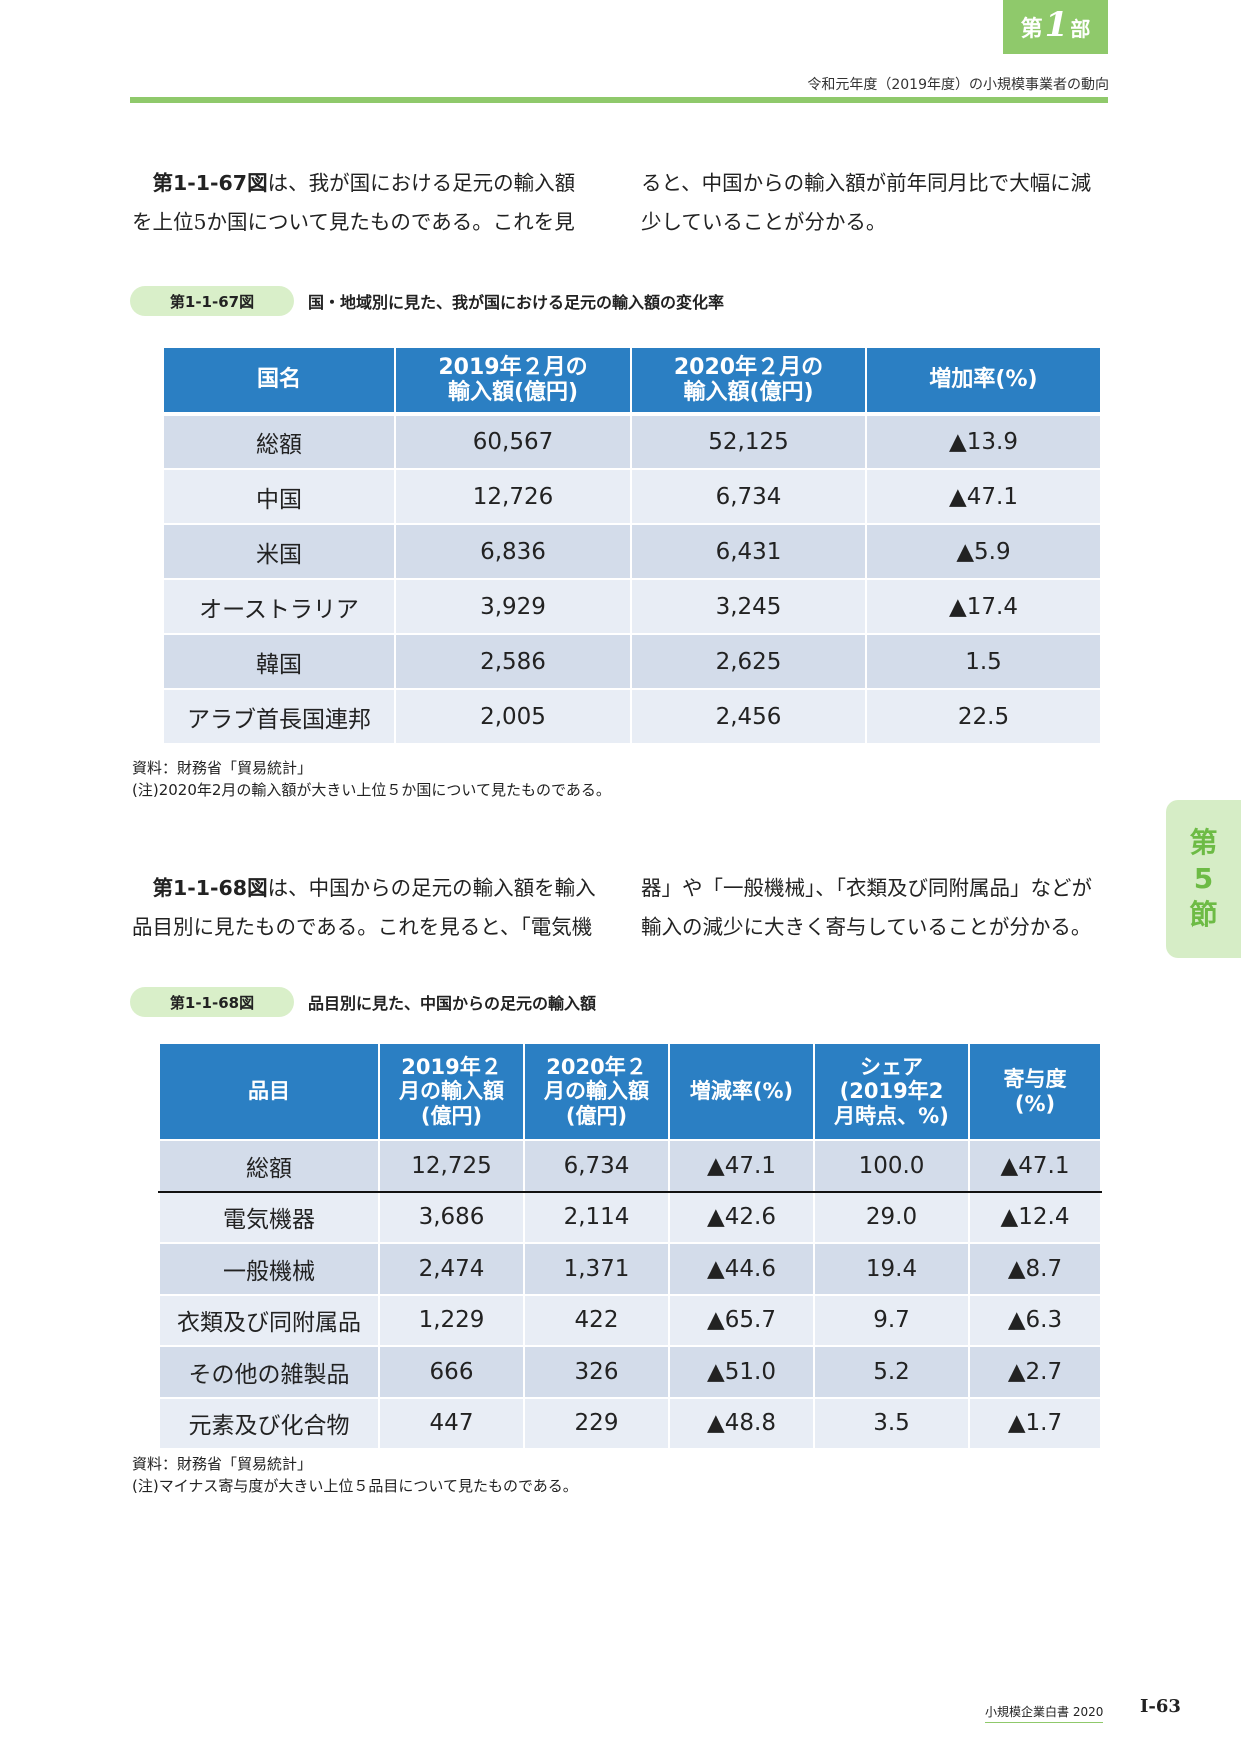 Image resolution: width=1241 pixels, height=1754 pixels. Describe the element at coordinates (891, 1217) in the screenshot. I see `cell-share: 29.0` at that location.